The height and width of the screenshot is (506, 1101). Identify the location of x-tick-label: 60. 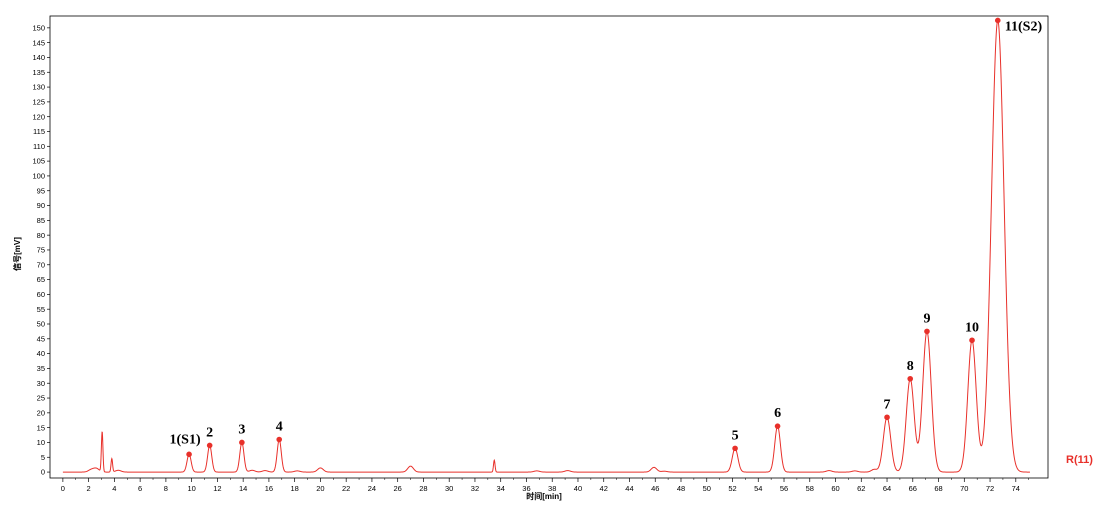
(835, 488).